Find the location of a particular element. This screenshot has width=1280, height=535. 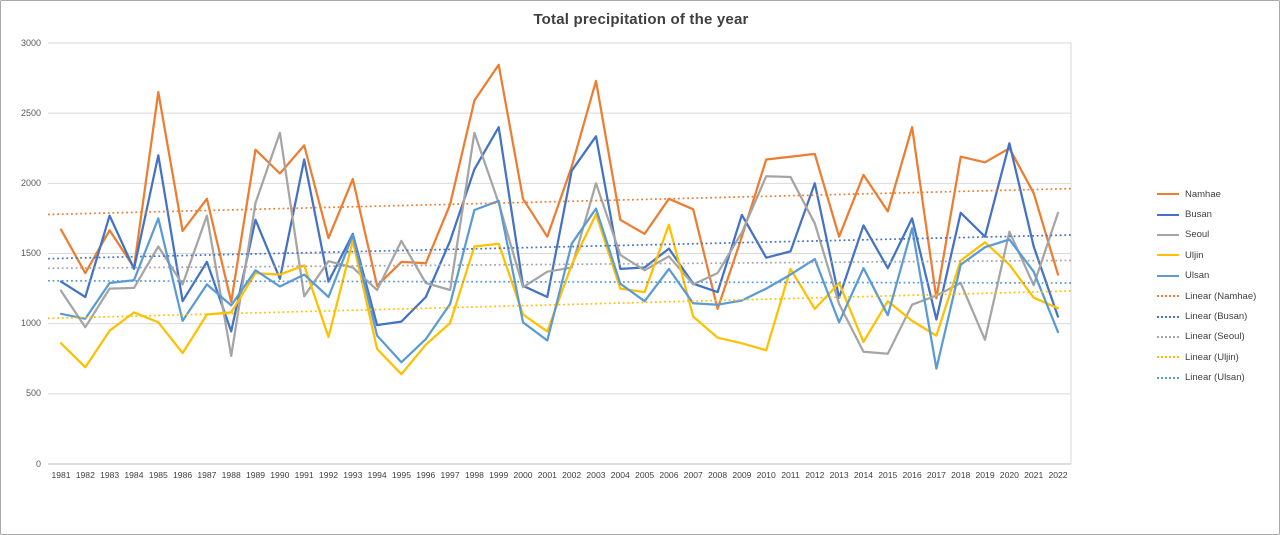

x-axis-label: 2015 is located at coordinates (888, 475).